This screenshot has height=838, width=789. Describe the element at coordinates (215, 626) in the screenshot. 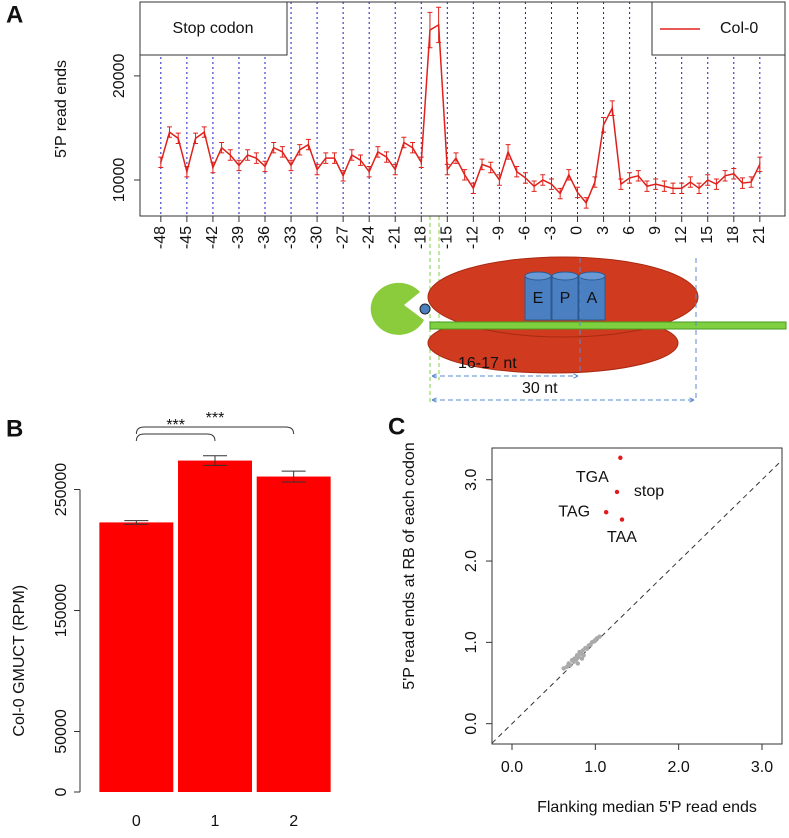

I see `bar` at that location.